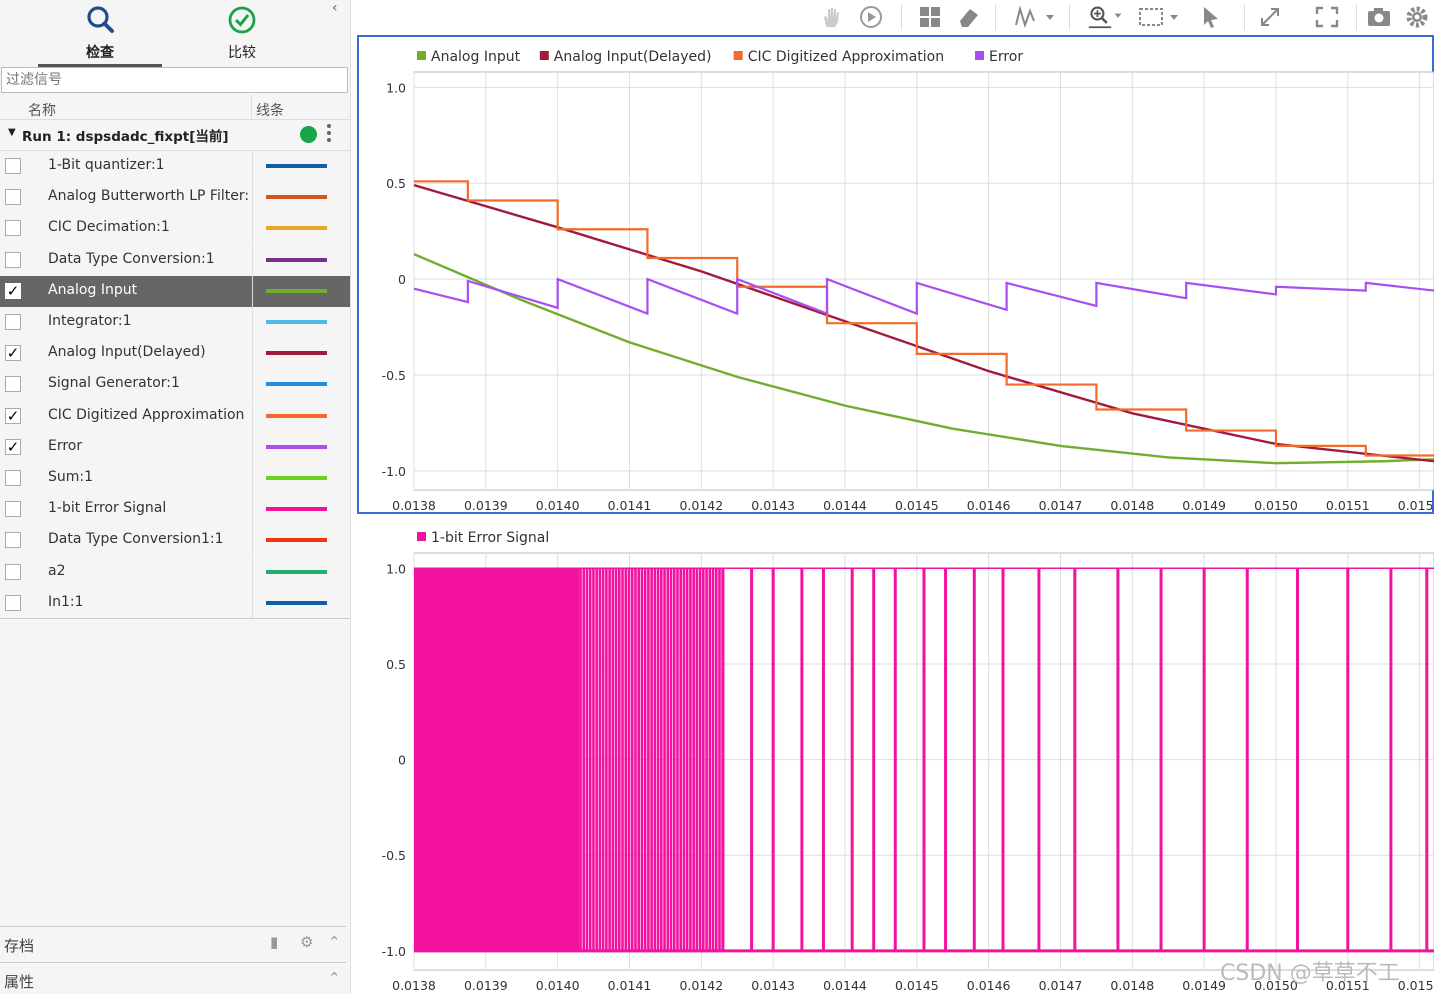 This screenshot has width=1434, height=997. Describe the element at coordinates (633, 57) in the screenshot. I see `legend-label: Analog Input(Delayed)` at that location.